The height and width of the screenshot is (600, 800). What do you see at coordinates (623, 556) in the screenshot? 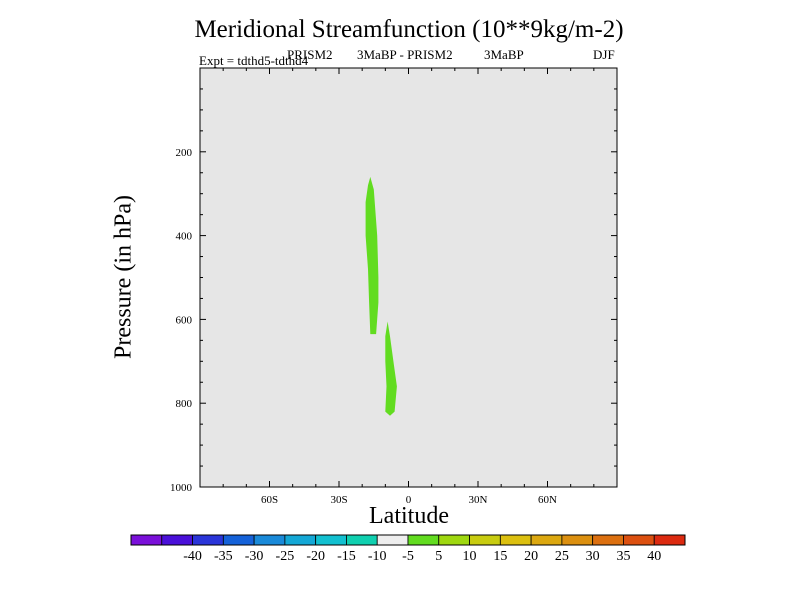
I see `colorbar-label: 35` at bounding box center [623, 556].